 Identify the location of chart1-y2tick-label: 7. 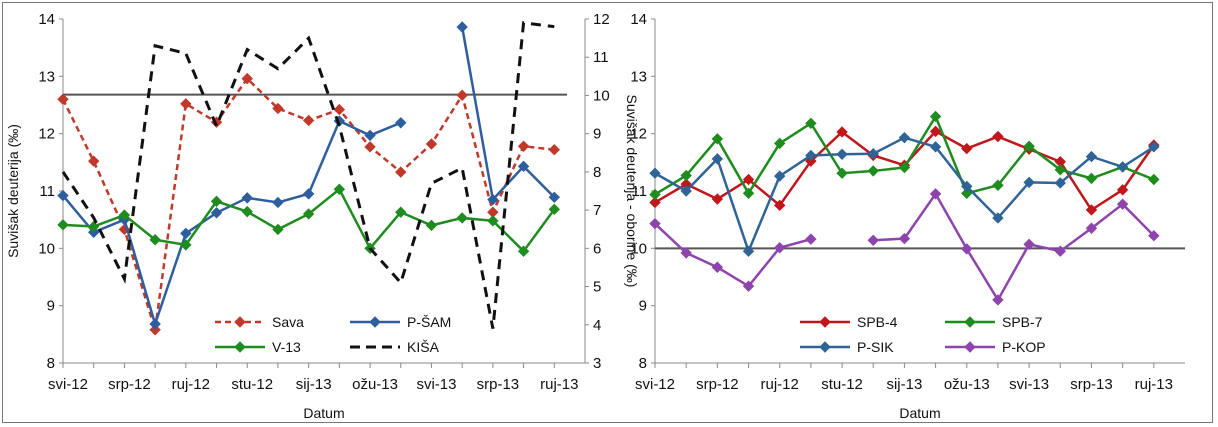
(597, 210).